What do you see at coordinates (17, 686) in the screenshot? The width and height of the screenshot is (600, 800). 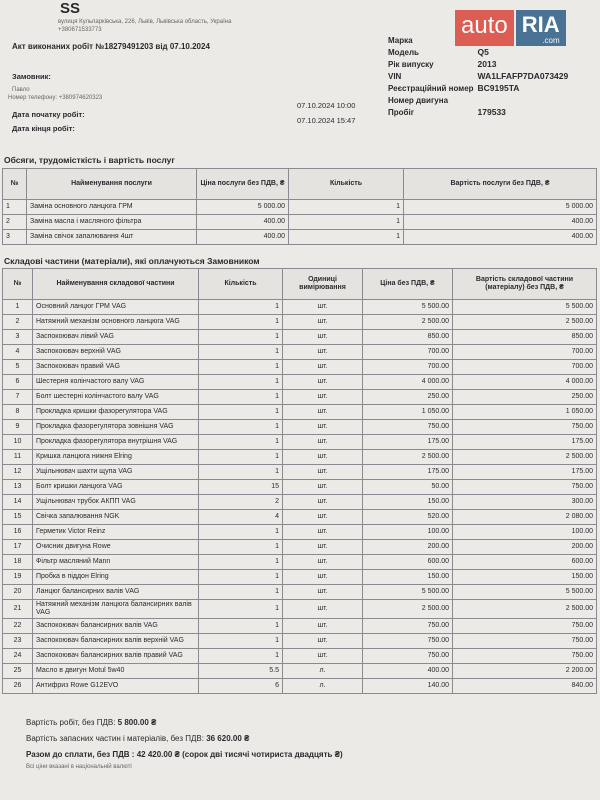 I see `table-cell: 26` at bounding box center [17, 686].